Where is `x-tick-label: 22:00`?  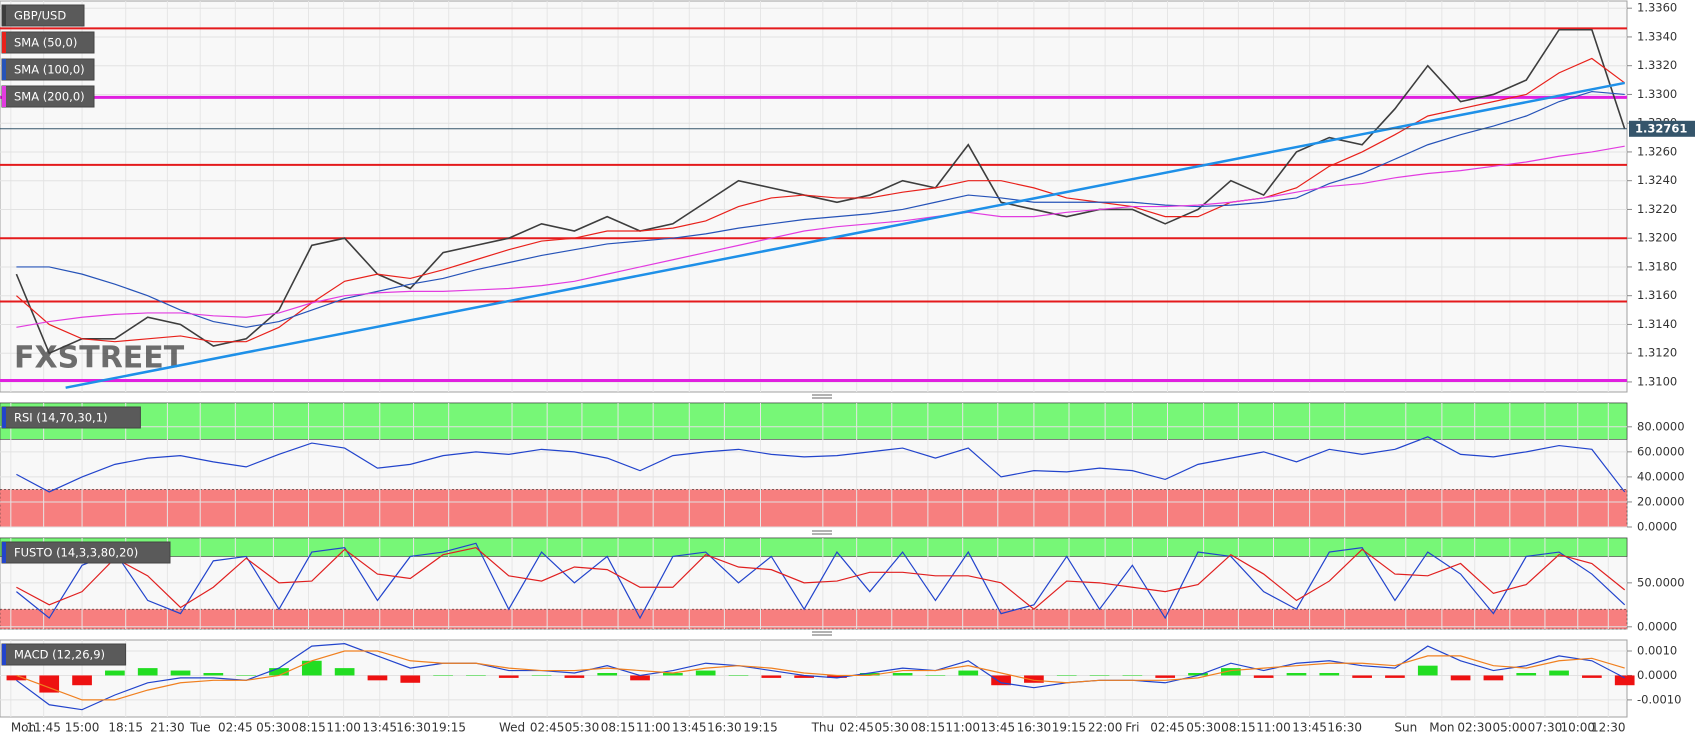
x-tick-label: 22:00 is located at coordinates (1105, 728).